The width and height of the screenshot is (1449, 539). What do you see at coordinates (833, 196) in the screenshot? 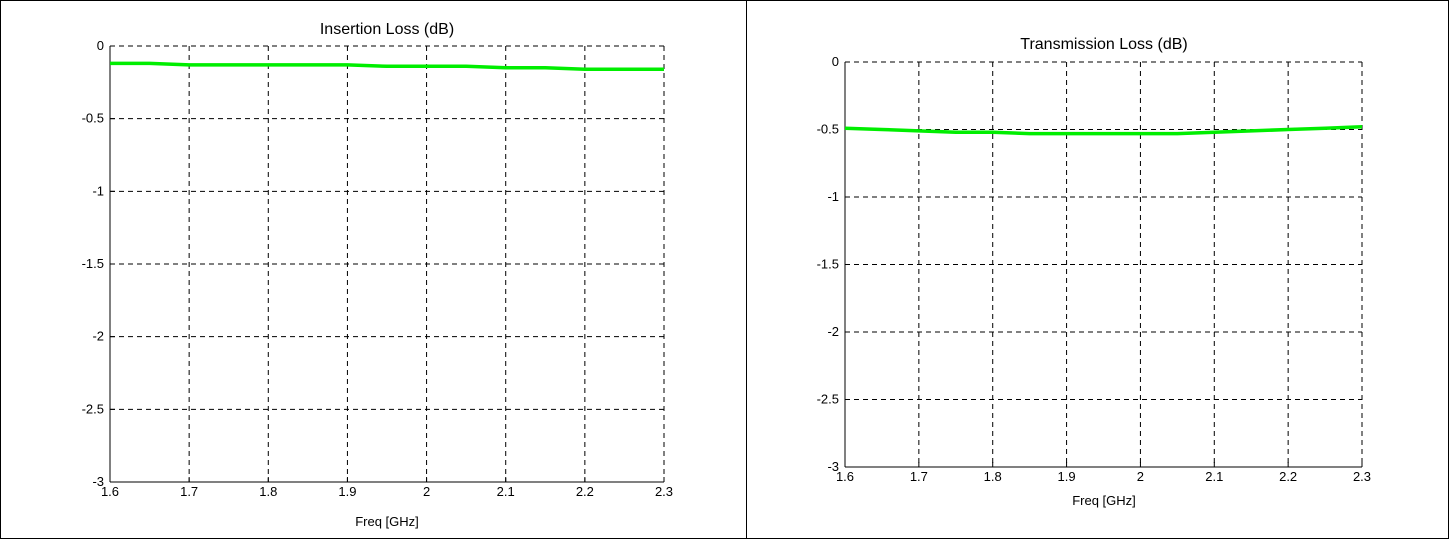
I see `transmission-loss-y-tick-label: -1` at bounding box center [833, 196].